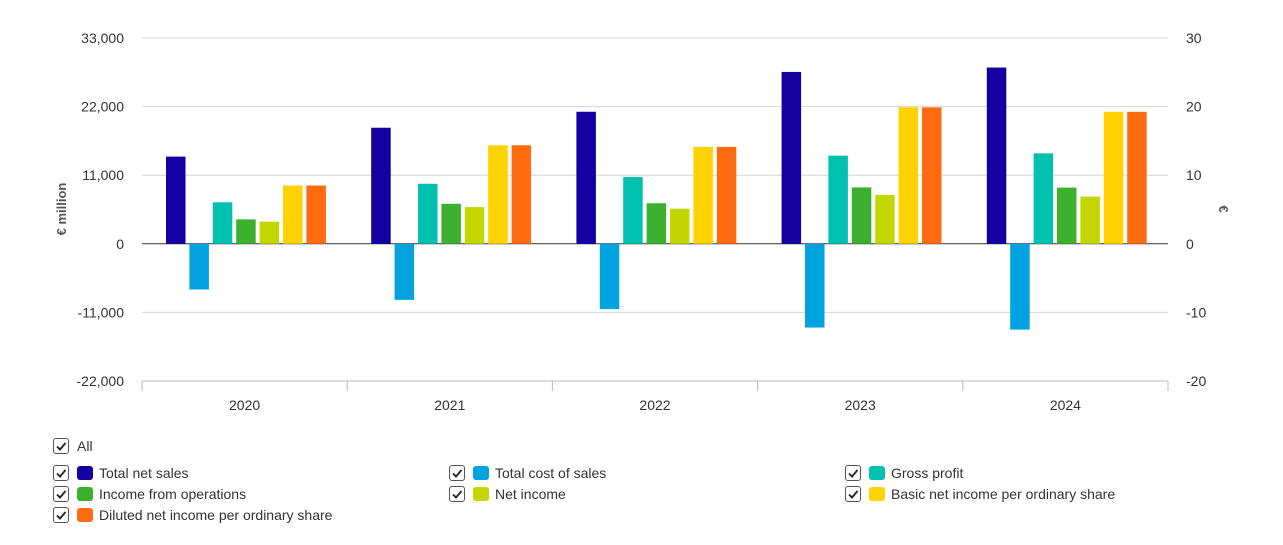 The height and width of the screenshot is (545, 1283). I want to click on y-axis-left: -22,000 -11,000 0 11,000 22,000 33,000, so click(101, 209).